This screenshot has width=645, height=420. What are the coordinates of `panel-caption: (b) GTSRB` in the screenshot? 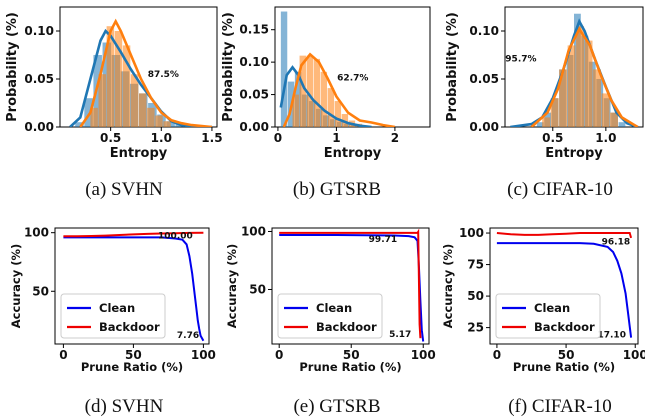 It's located at (337, 189).